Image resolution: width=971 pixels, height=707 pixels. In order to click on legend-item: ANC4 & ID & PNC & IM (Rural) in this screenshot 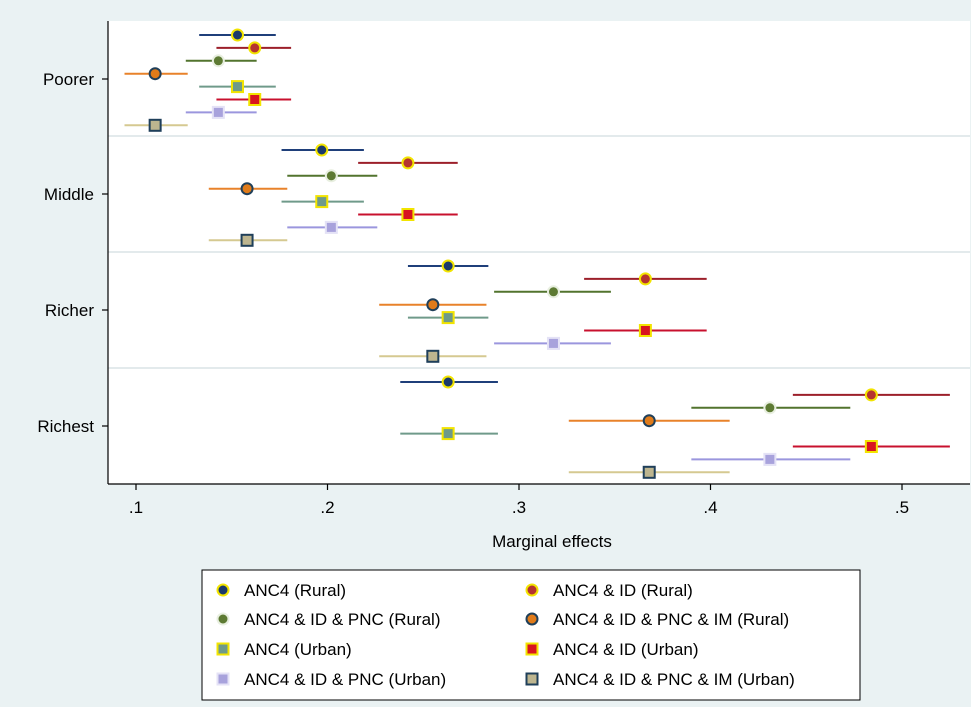, I will do `click(657, 619)`.